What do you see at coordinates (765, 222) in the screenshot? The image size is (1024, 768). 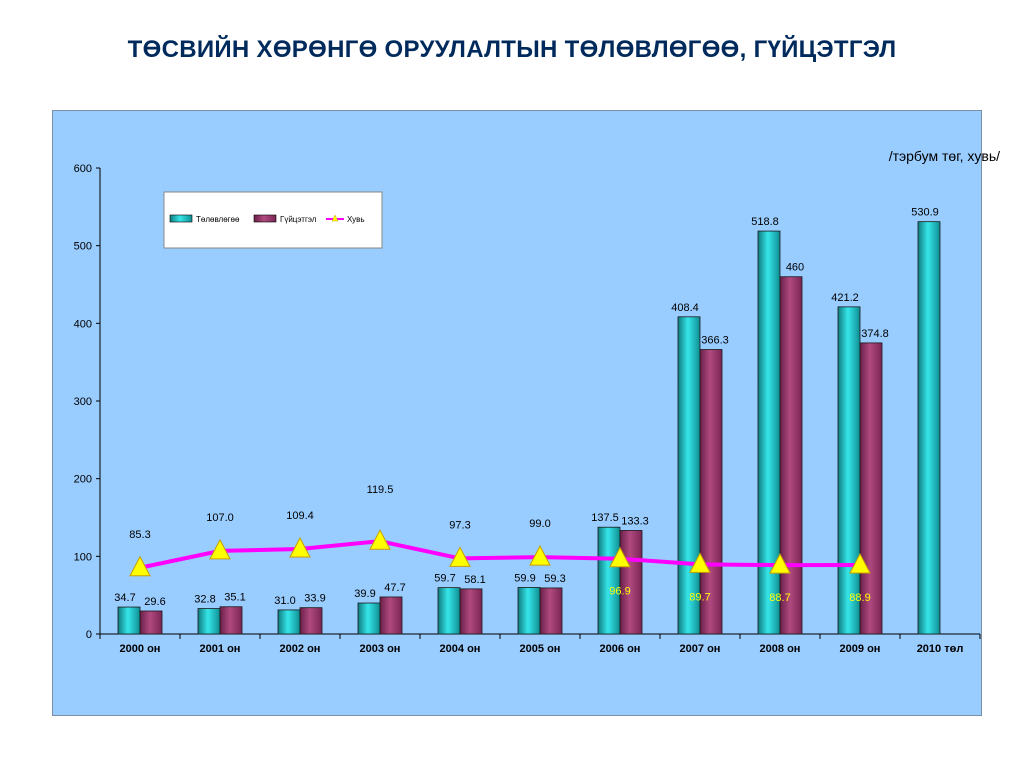 I see `bar-plan-label: 518.8` at bounding box center [765, 222].